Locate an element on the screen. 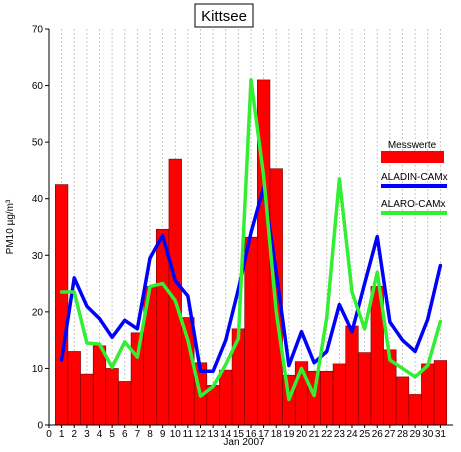 The width and height of the screenshot is (461, 452). x-axis-title: Jan 2007 is located at coordinates (244, 442).